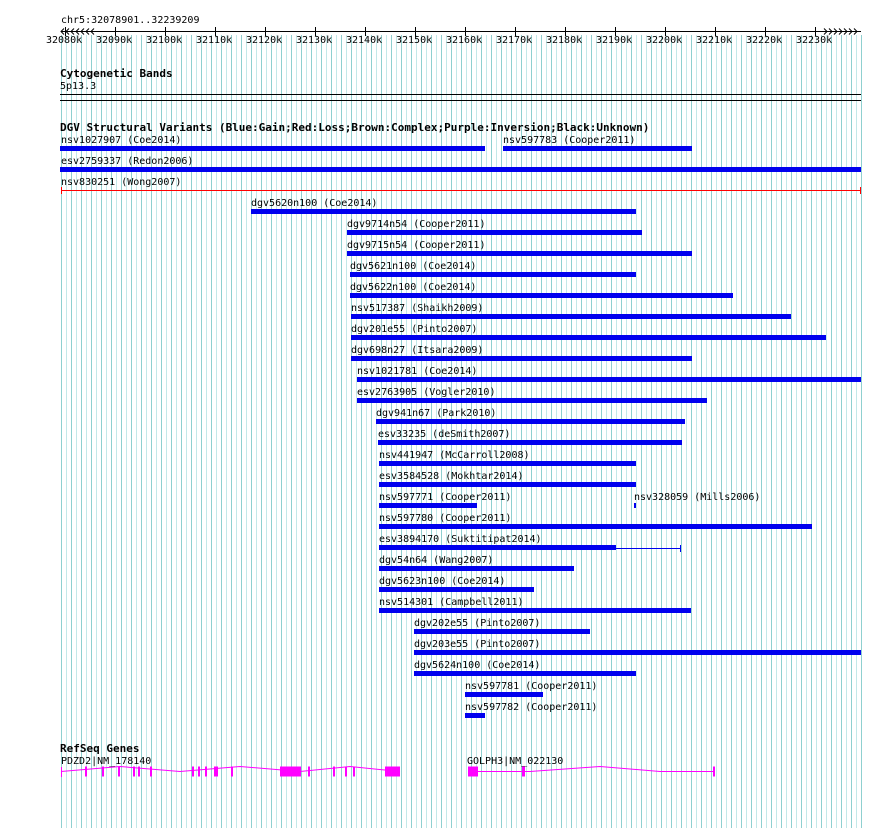 The width and height of the screenshot is (890, 828). Describe the element at coordinates (697, 497) in the screenshot. I see `variant-label: nsv328059 (Mills2006)` at that location.